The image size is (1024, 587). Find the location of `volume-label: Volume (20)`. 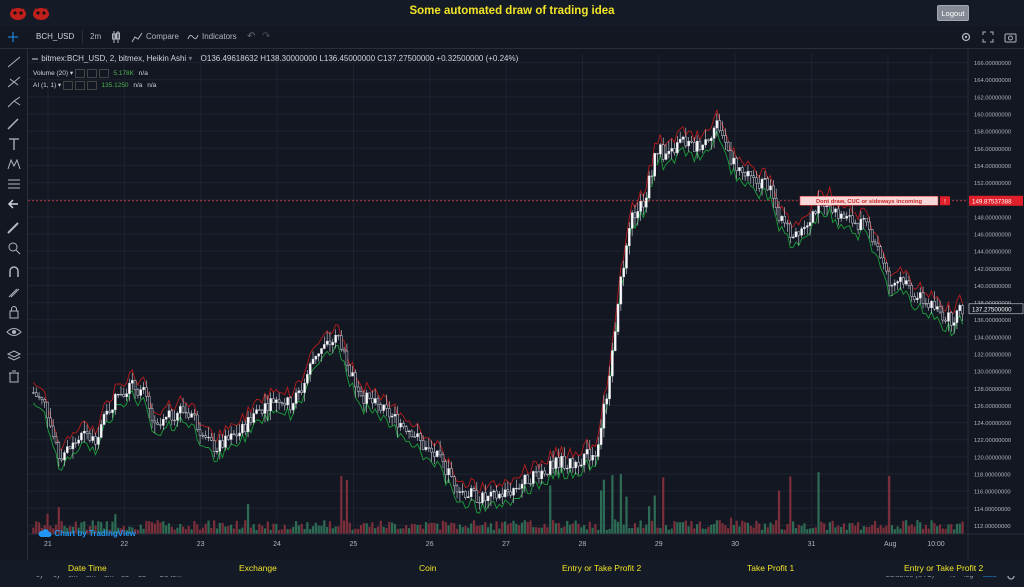

volume-label: Volume (20) is located at coordinates (51, 74).